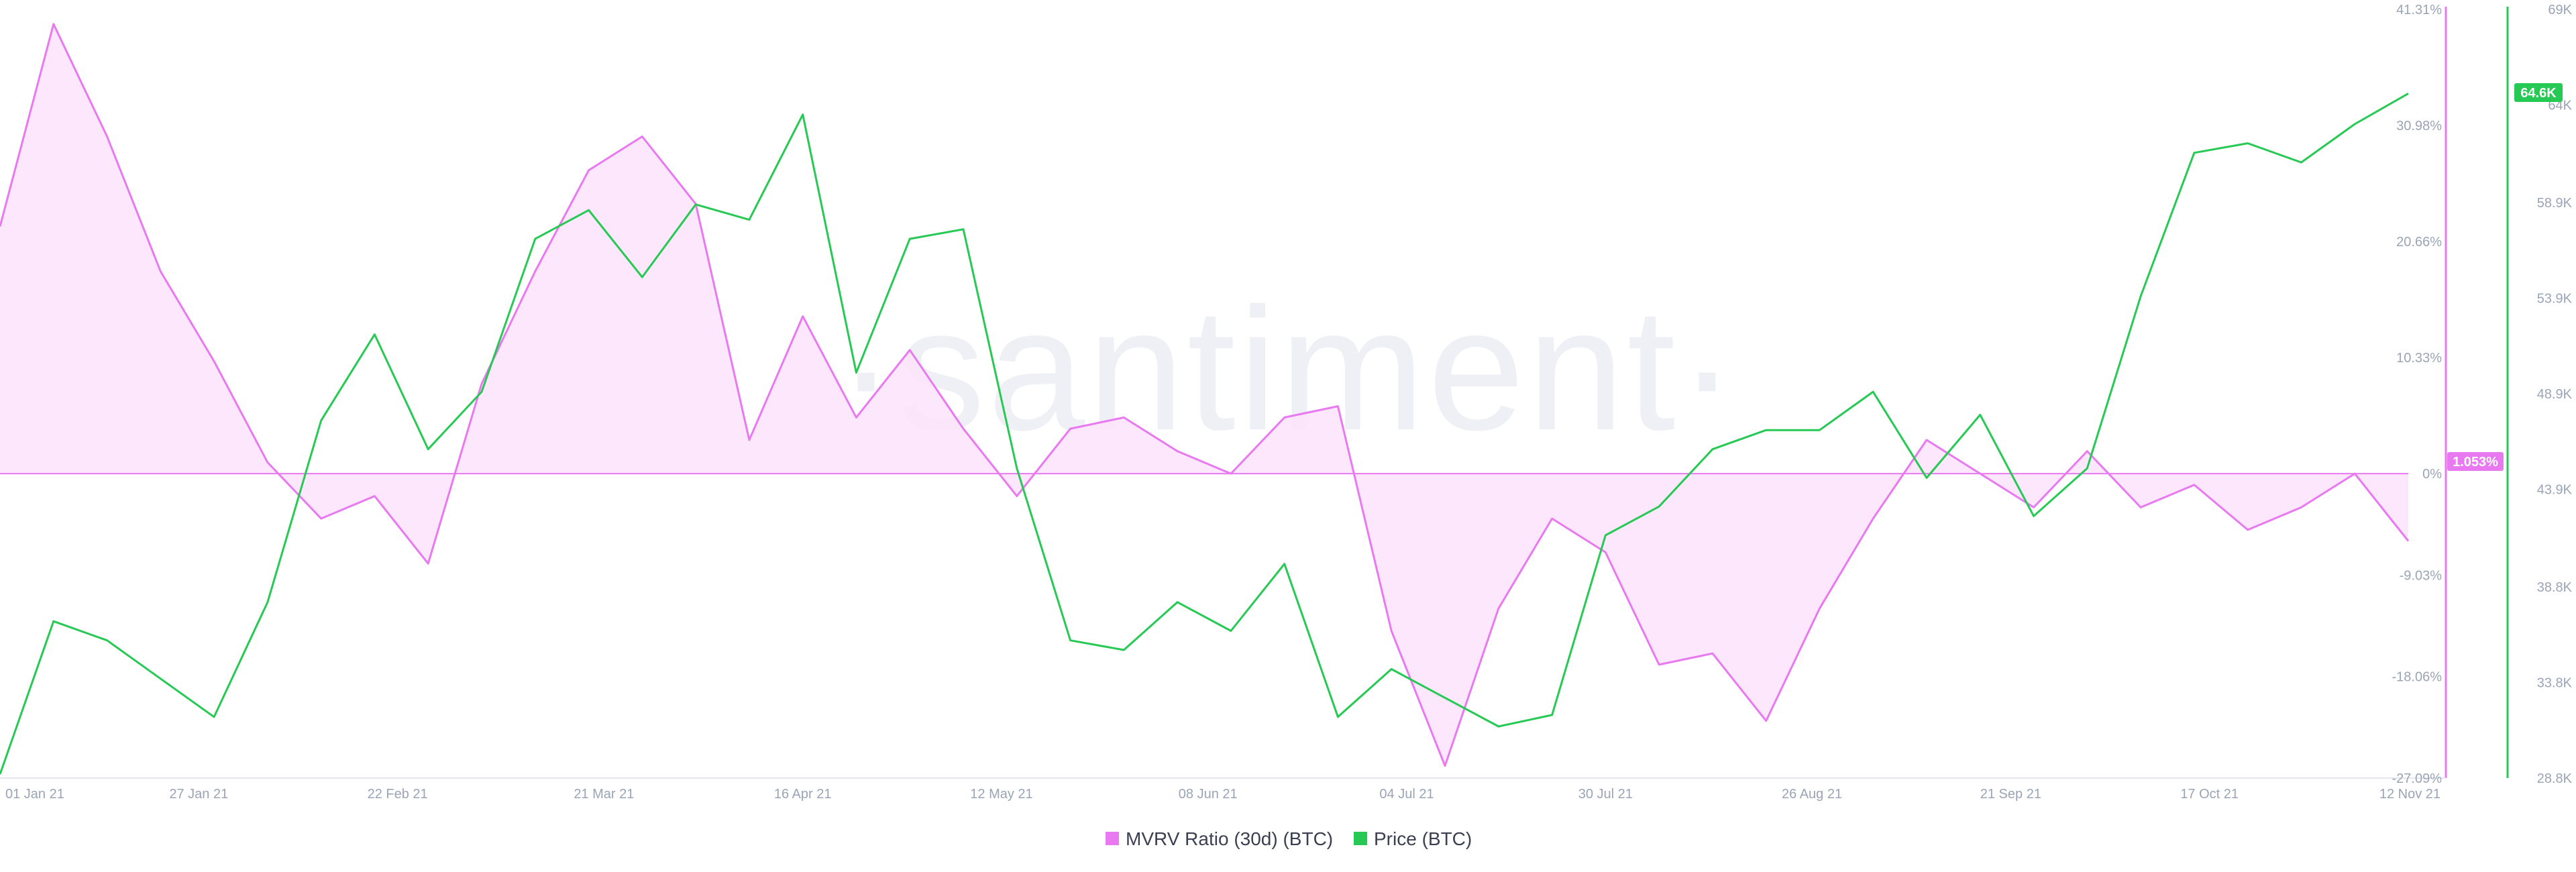  Describe the element at coordinates (2419, 243) in the screenshot. I see `left-tick-label: 20.66%` at that location.